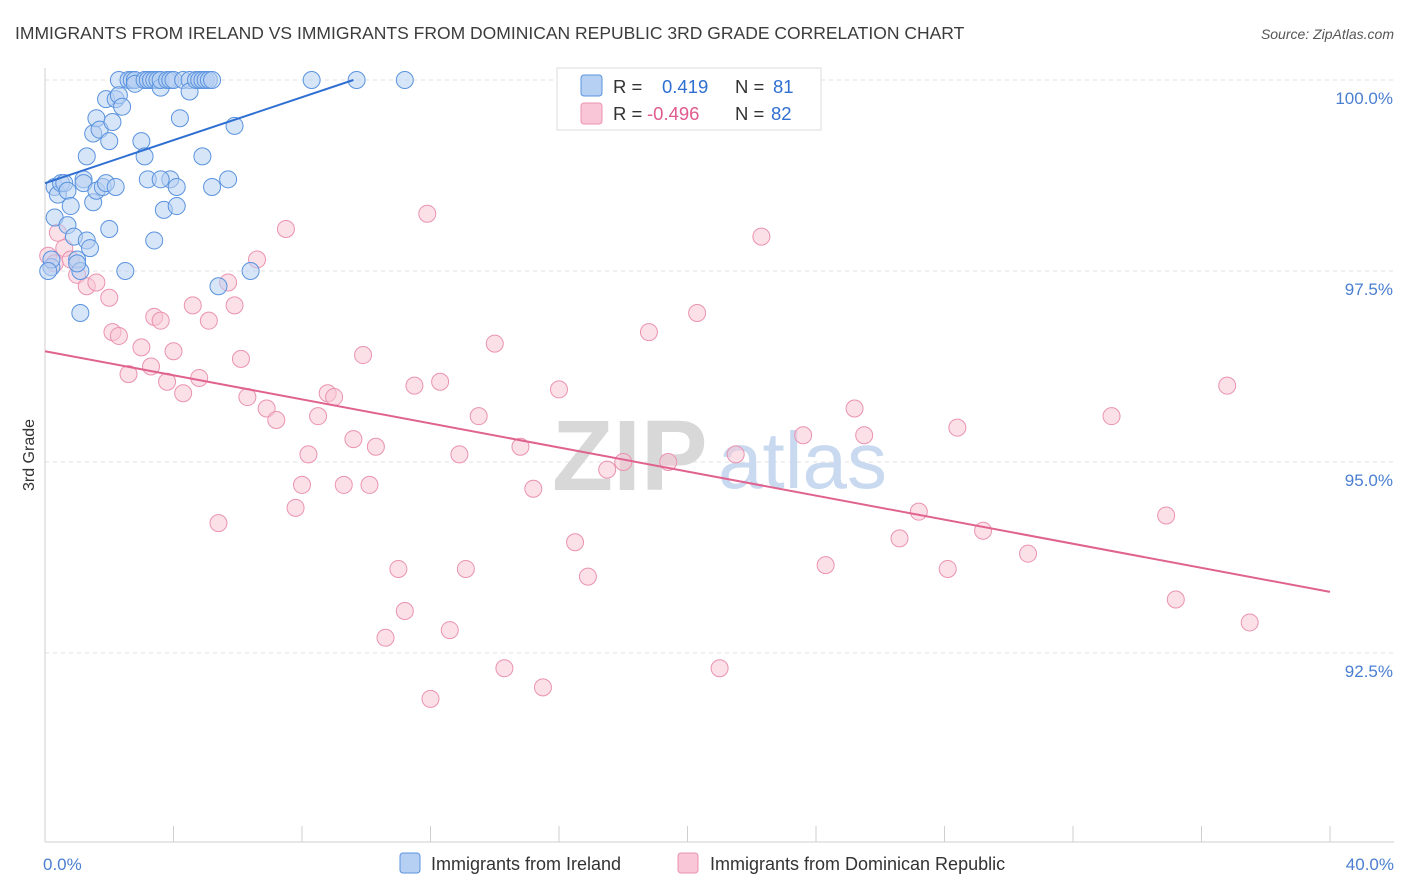 This screenshot has height=892, width=1406. Describe the element at coordinates (689, 99) in the screenshot. I see `stats-box: R = 0.419 N = 81 R = -0.496 N = 82` at that location.